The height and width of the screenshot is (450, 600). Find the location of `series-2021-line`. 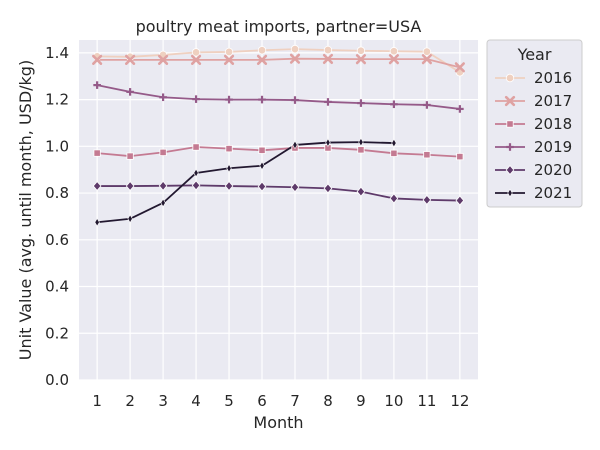

series-2021-line is located at coordinates (245, 182).